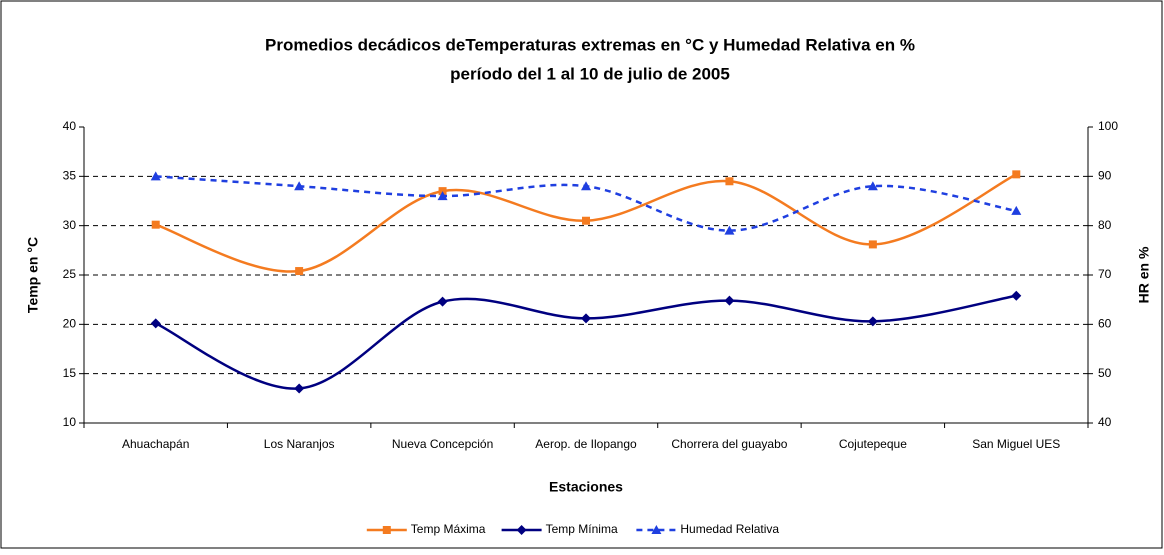 Image resolution: width=1164 pixels, height=555 pixels. Describe the element at coordinates (1105, 422) in the screenshot. I see `y2-tick-label: 40` at that location.